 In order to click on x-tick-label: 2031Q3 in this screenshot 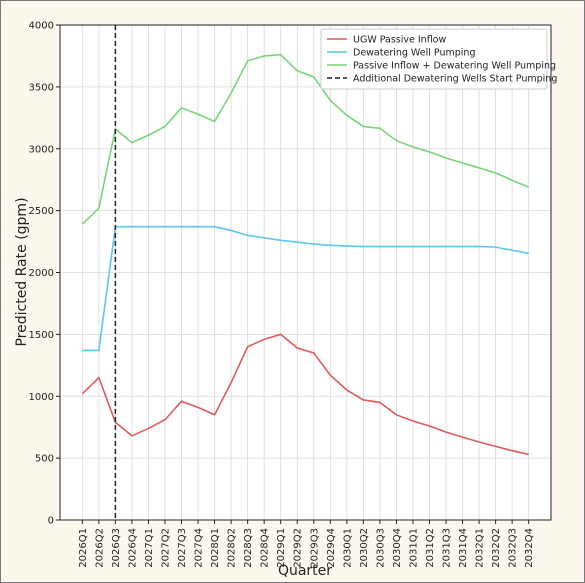, I will do `click(447, 548)`.